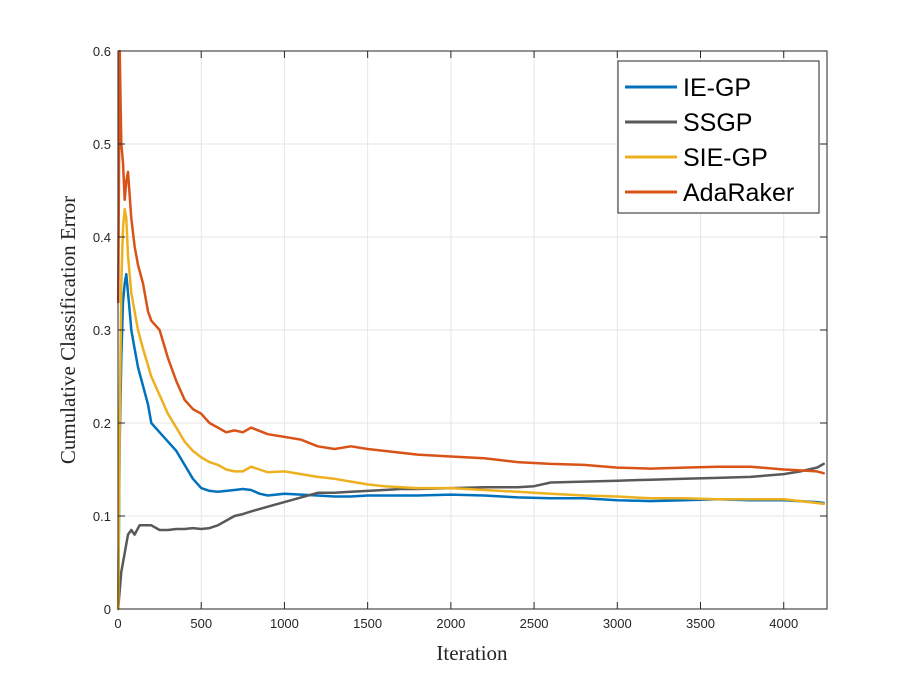  I want to click on legend: IE-GP SSGP SIE-GP AdaRaker, so click(718, 137).